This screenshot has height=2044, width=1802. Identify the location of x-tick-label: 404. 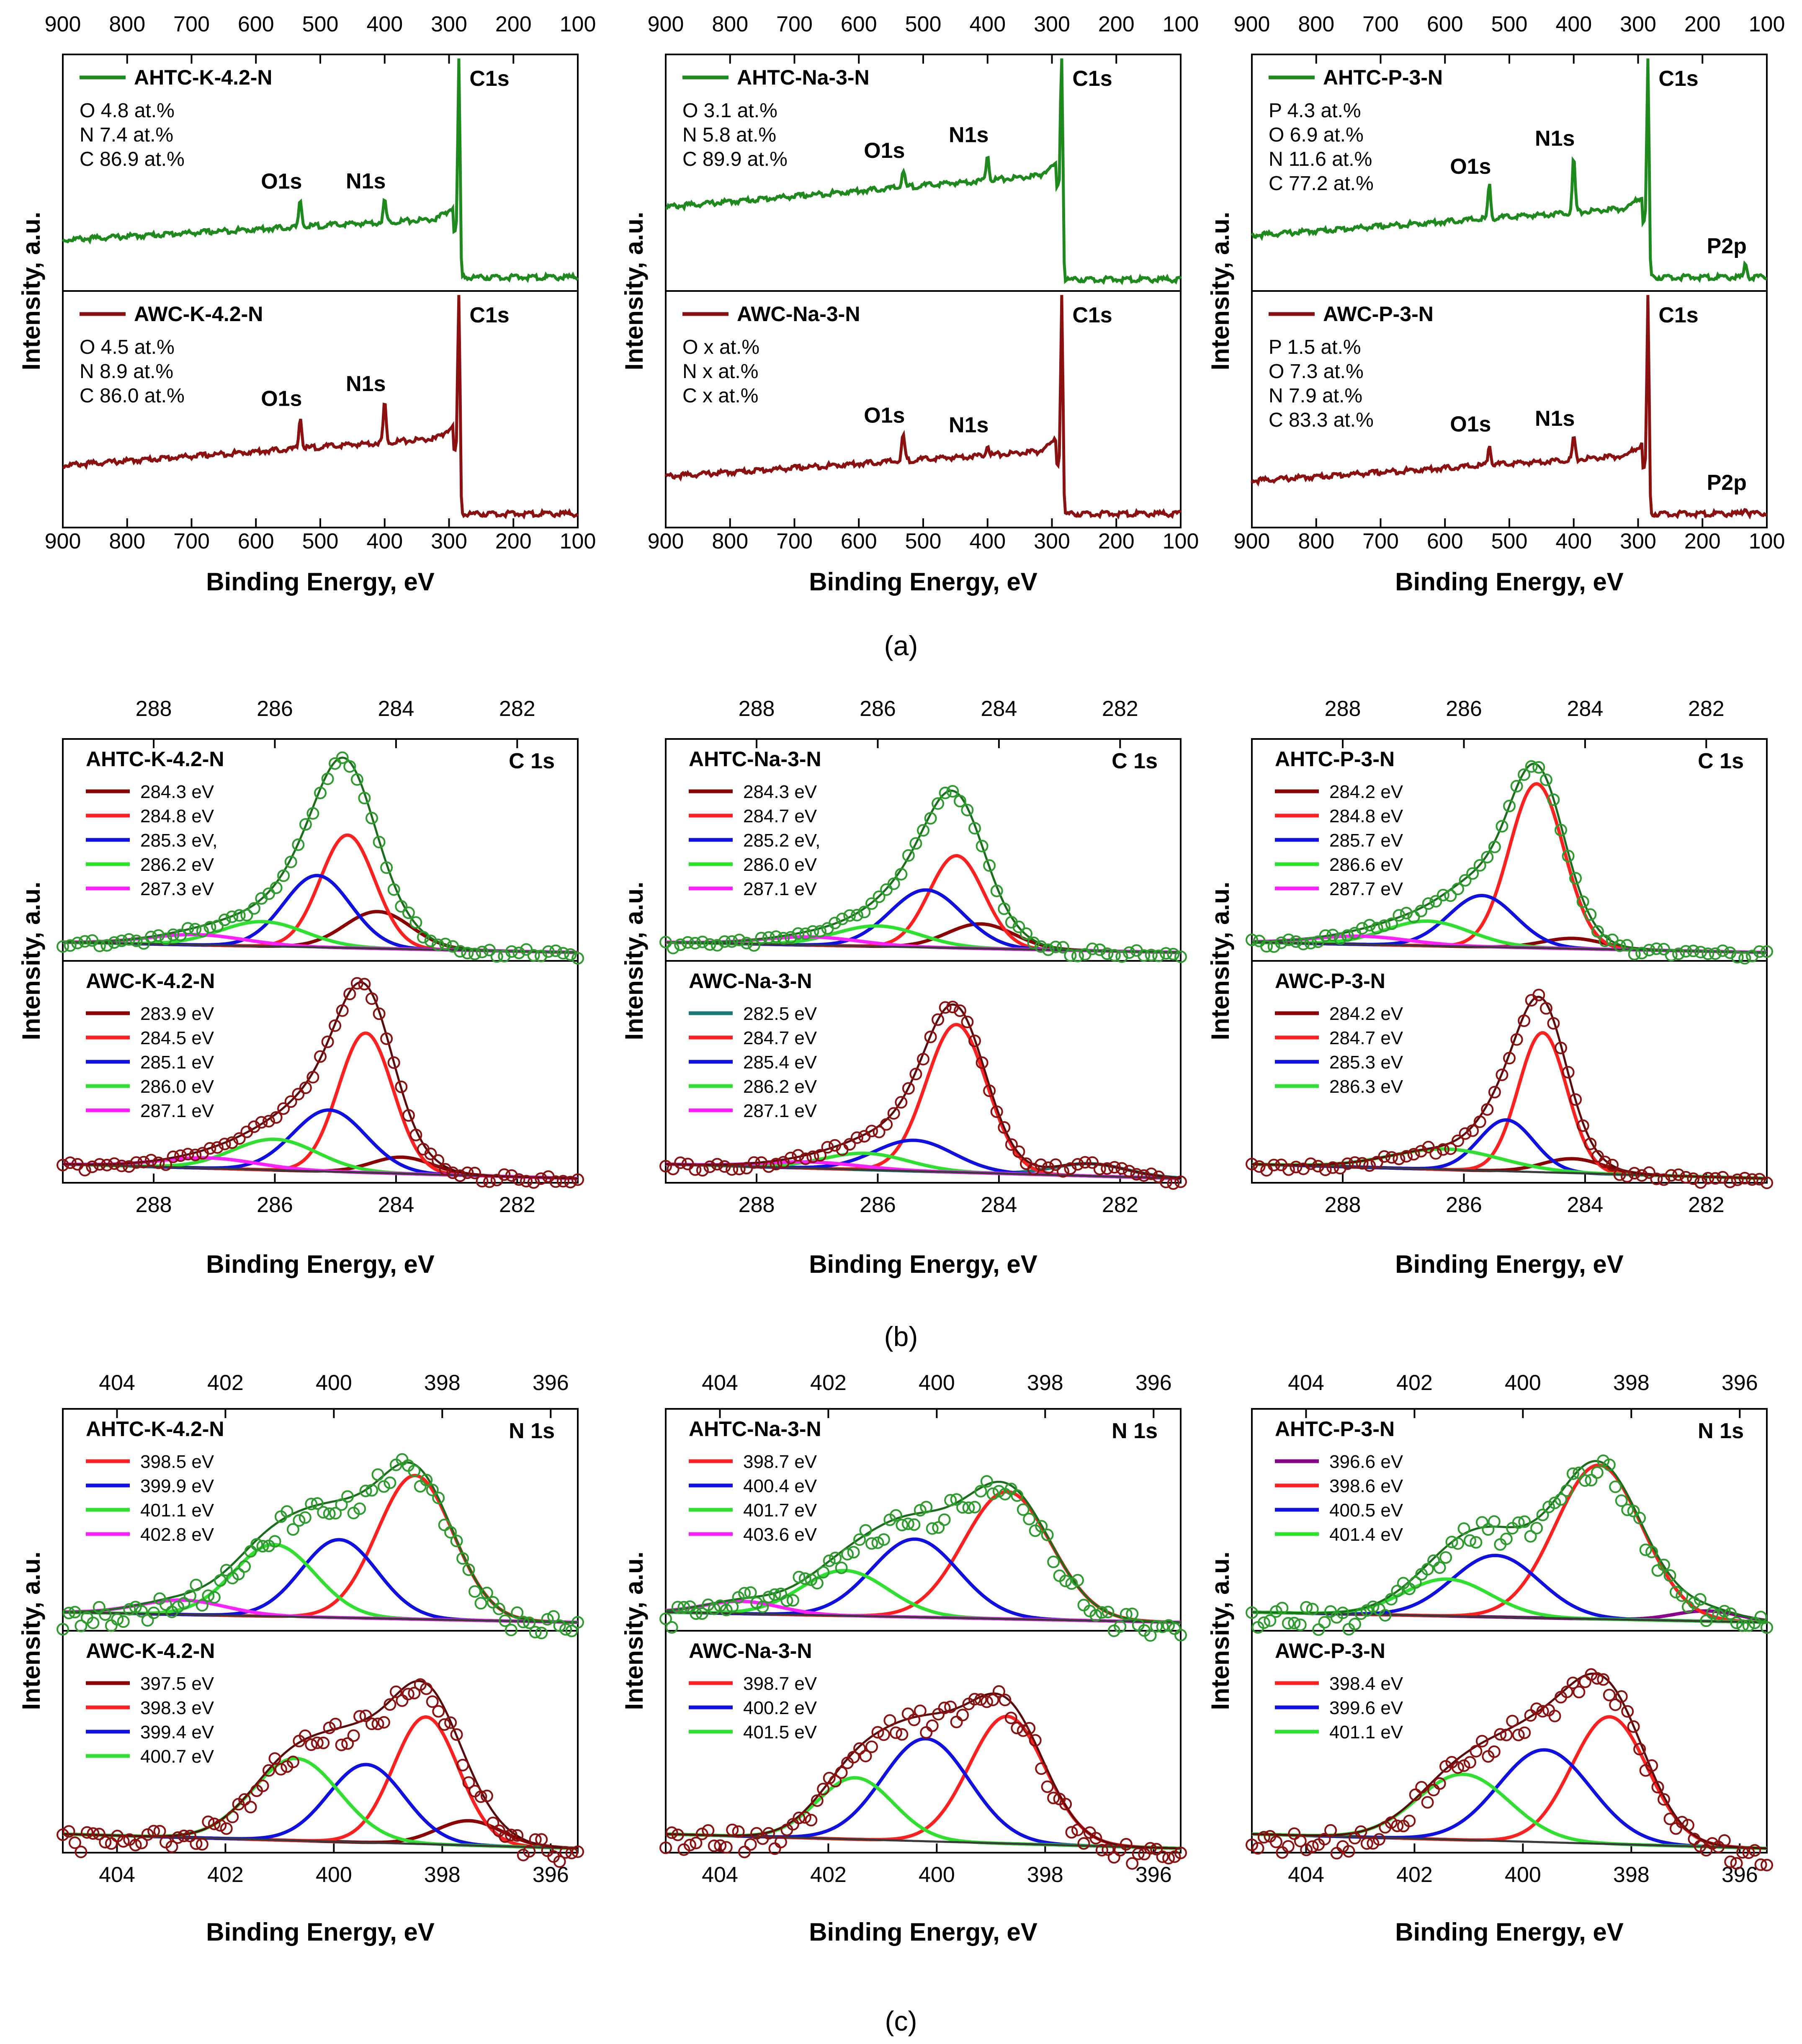
(117, 1875).